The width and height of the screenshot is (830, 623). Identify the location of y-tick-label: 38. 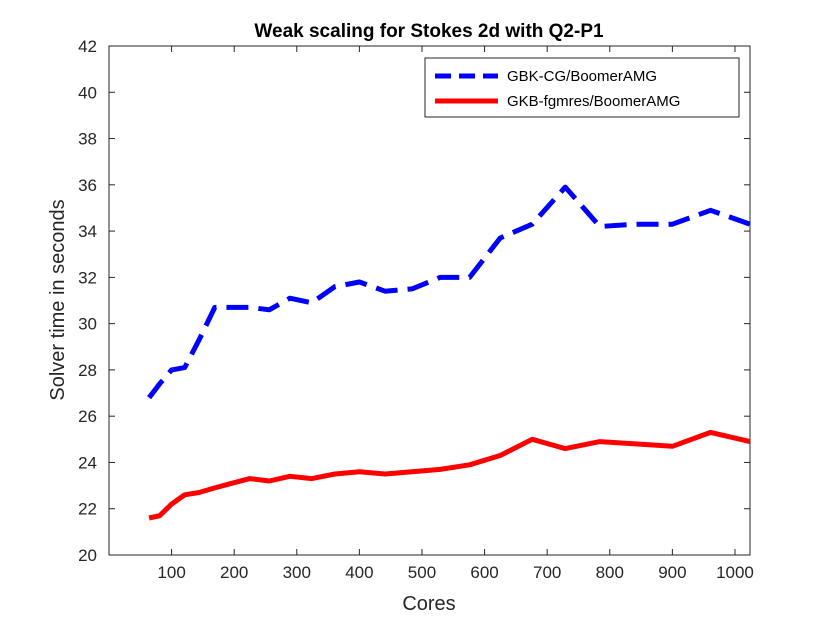
(87, 139).